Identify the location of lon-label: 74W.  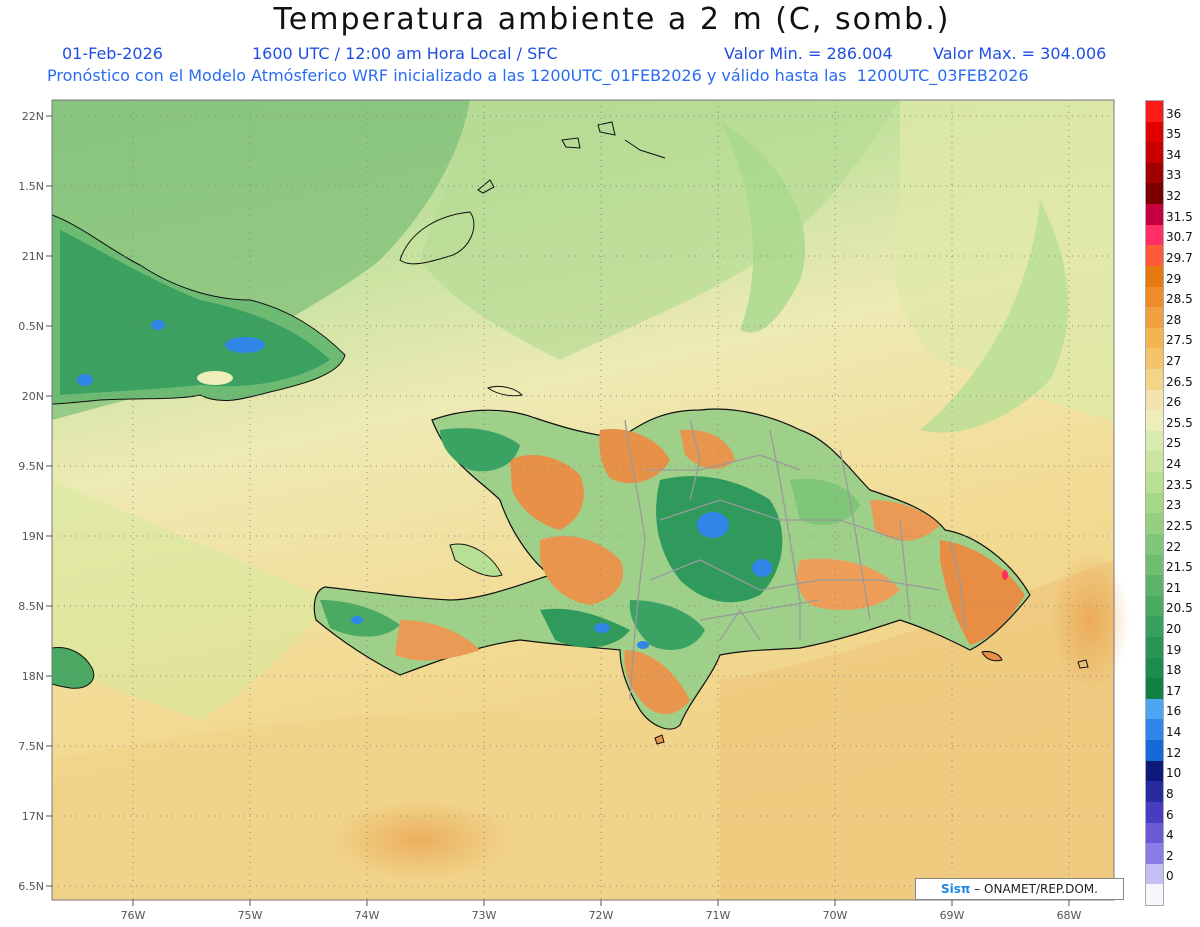
(367, 915).